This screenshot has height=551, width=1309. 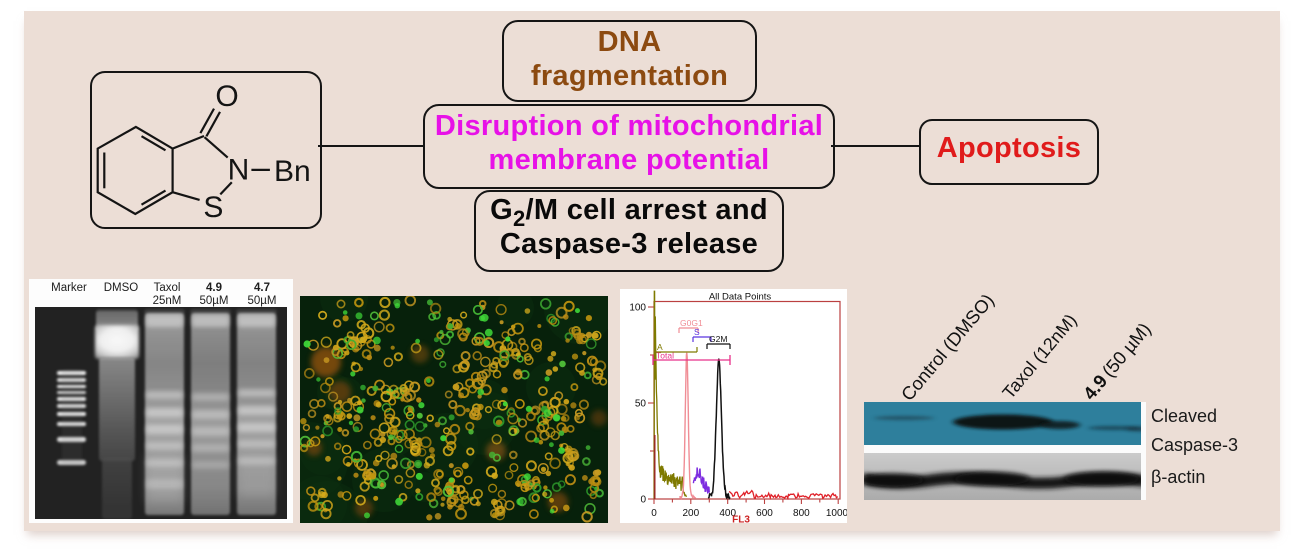 What do you see at coordinates (665, 356) in the screenshot?
I see `svg-text: Total` at bounding box center [665, 356].